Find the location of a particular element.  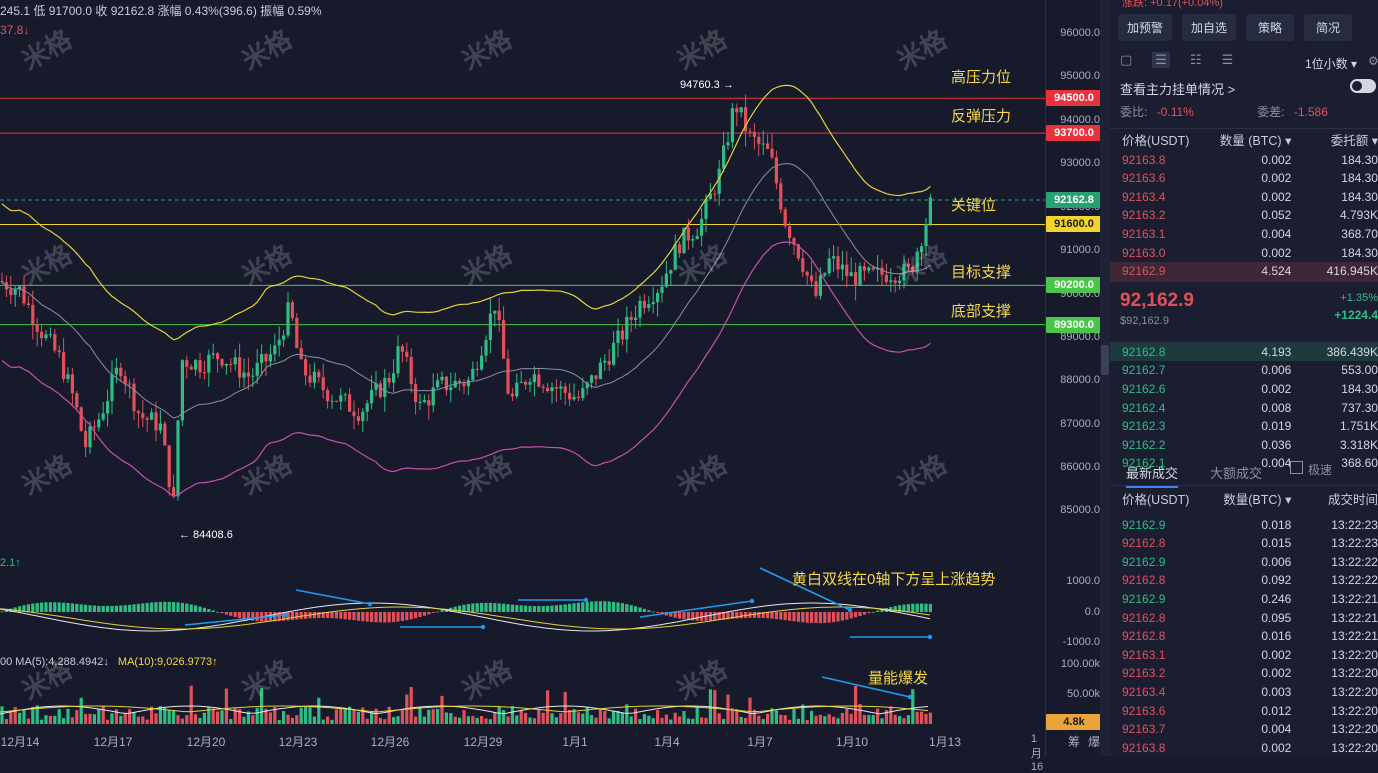

chips-label: 筹 is located at coordinates (1074, 742).